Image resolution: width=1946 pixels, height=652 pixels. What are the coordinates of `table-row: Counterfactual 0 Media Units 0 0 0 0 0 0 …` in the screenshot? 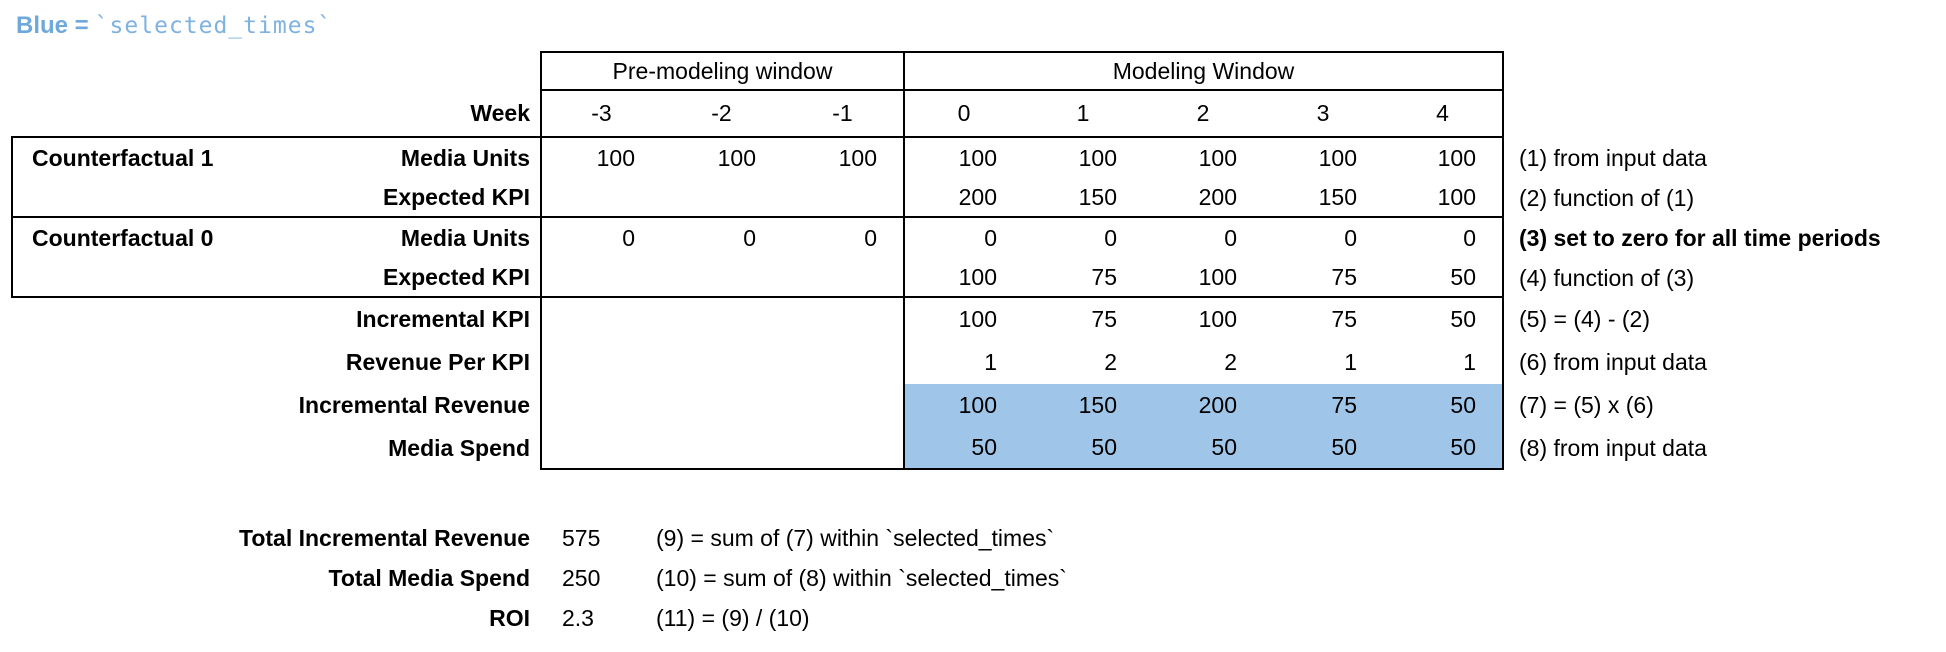 It's located at (973, 238).